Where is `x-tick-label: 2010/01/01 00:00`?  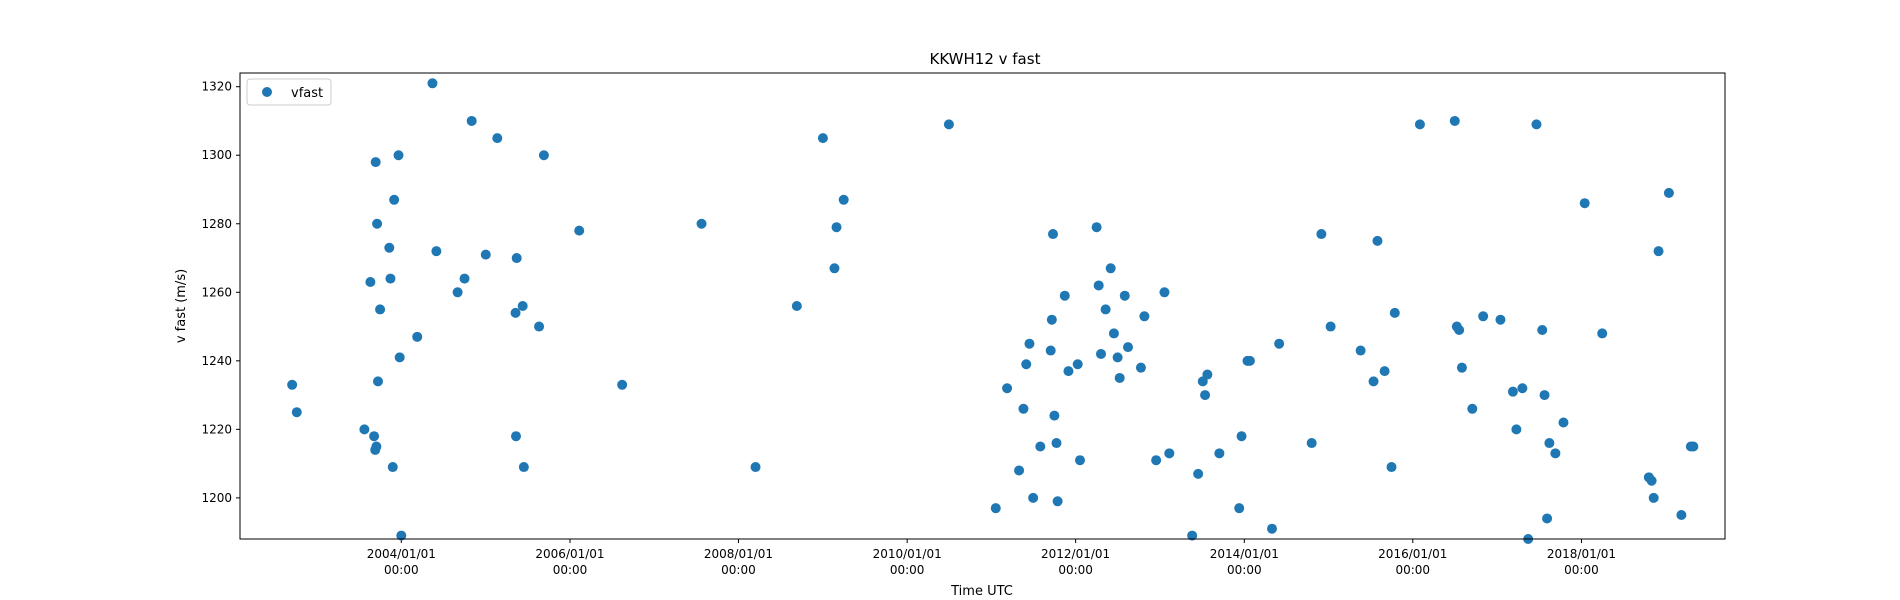 x-tick-label: 2010/01/01 00:00 is located at coordinates (907, 562).